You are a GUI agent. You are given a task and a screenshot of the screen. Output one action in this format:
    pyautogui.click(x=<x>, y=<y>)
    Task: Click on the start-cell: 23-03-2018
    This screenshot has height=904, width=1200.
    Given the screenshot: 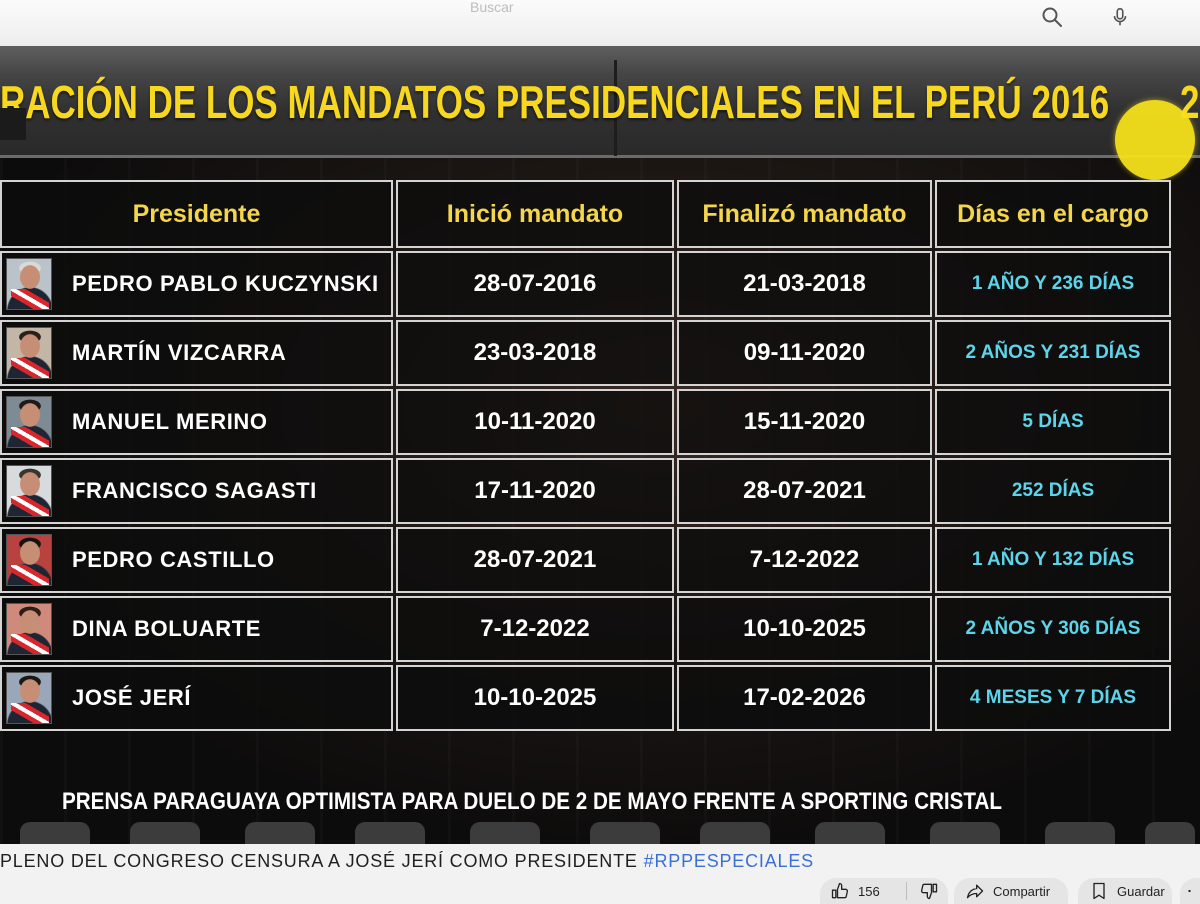 What is the action you would take?
    pyautogui.click(x=535, y=353)
    